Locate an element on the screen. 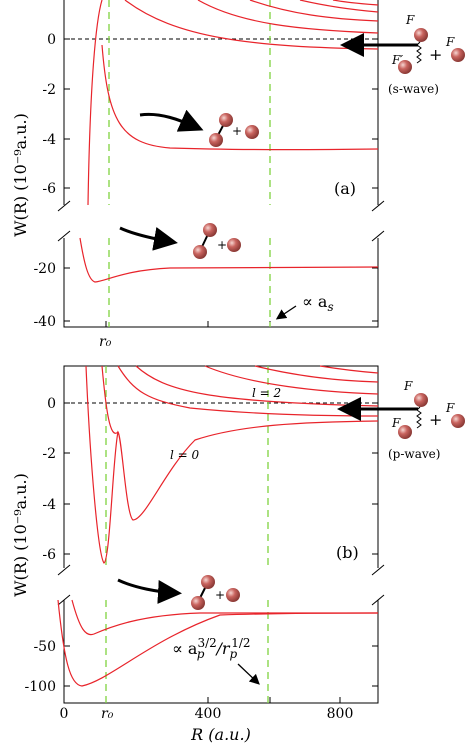  panel-a-ytick-m40: -40 is located at coordinates (44, 322).